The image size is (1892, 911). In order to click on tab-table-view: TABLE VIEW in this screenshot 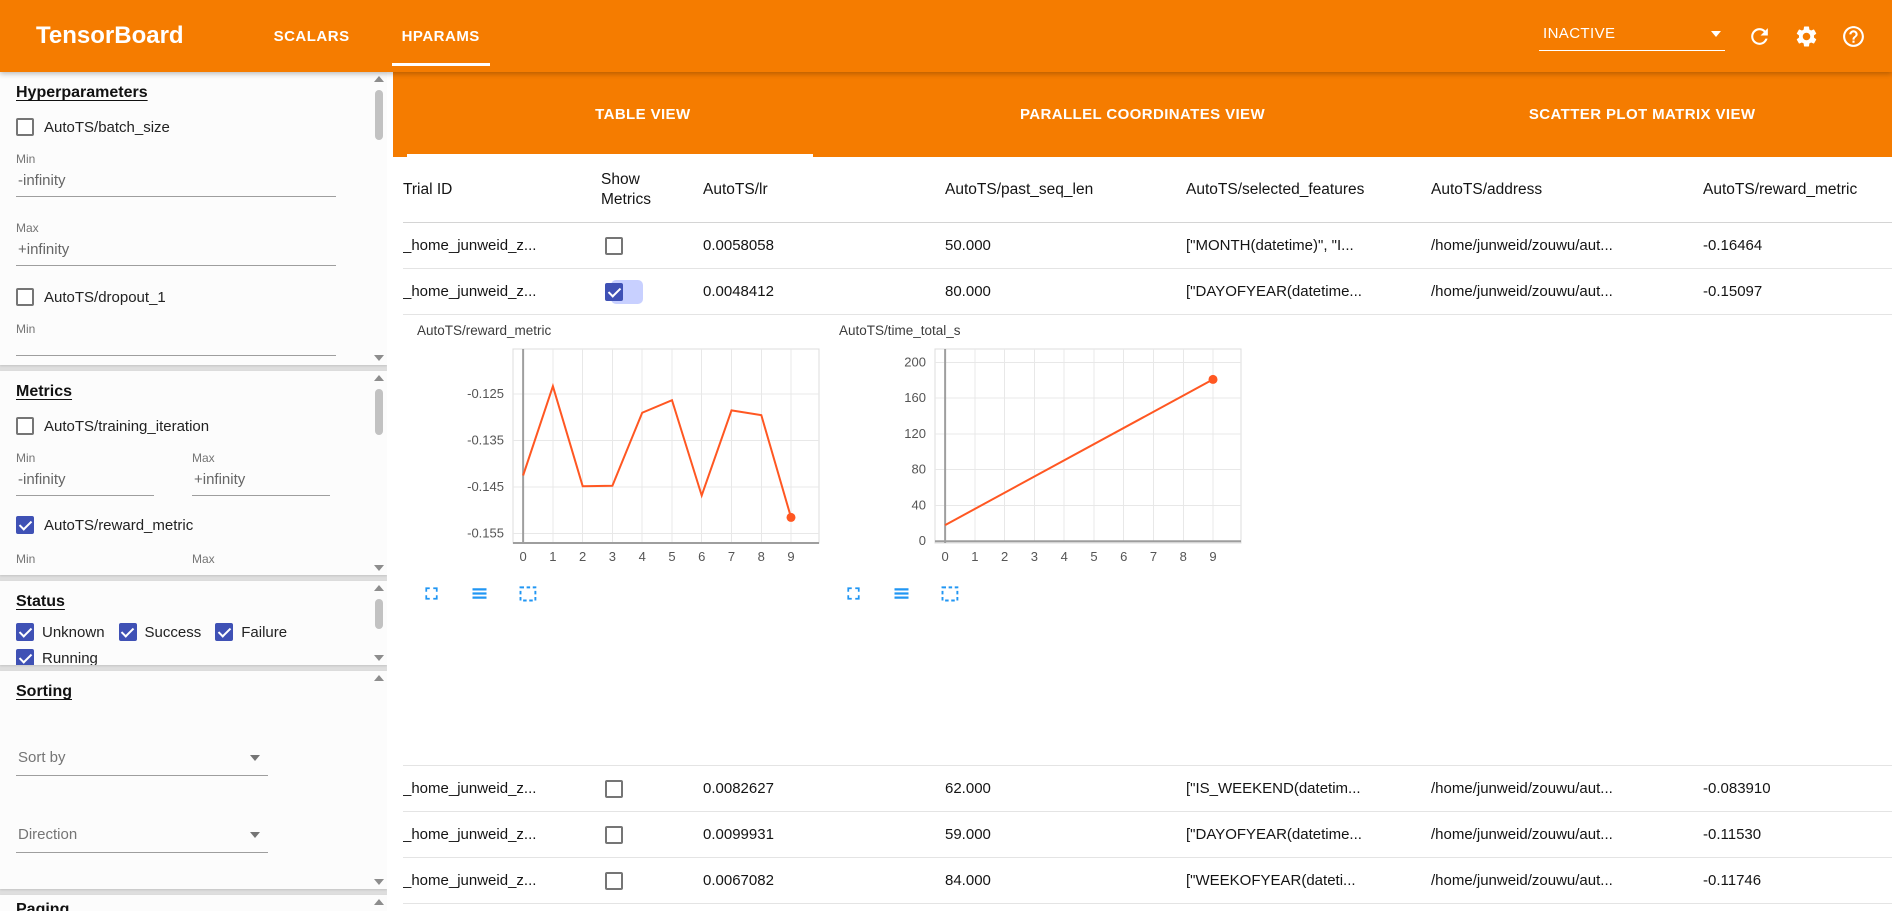, I will do `click(643, 114)`.